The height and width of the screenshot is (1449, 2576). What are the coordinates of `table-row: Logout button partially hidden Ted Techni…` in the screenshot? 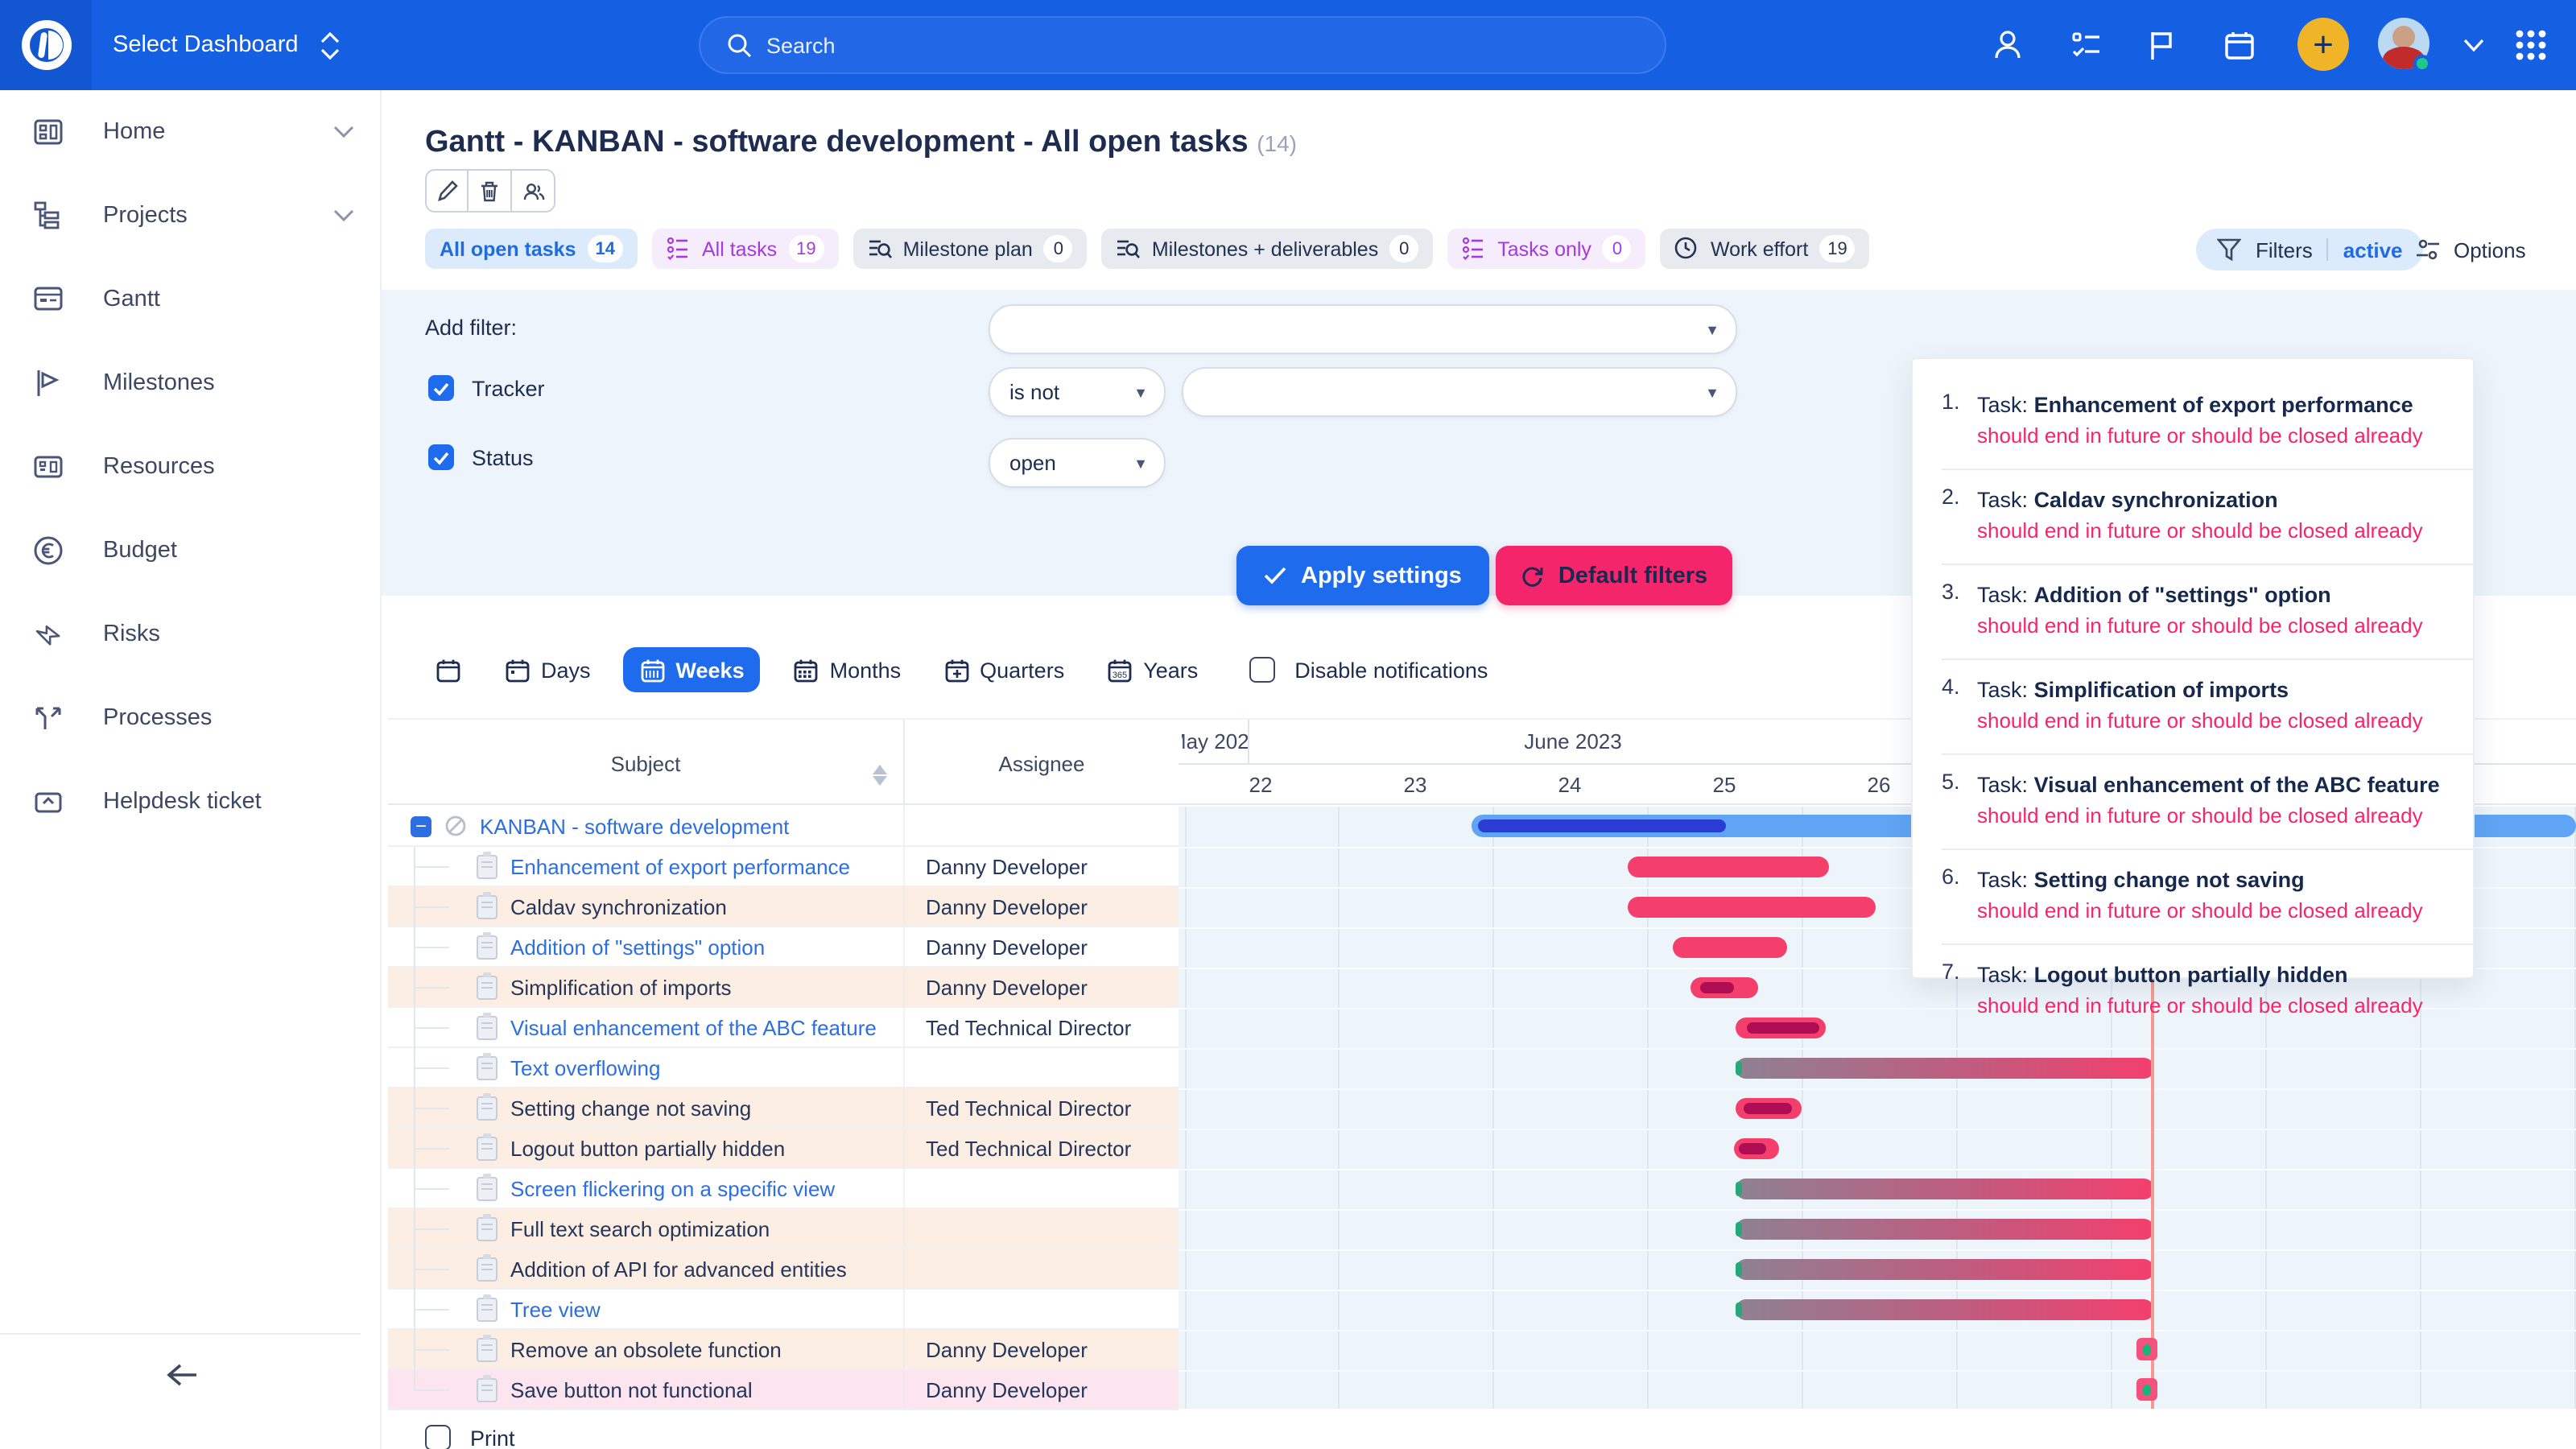 It's located at (783, 1149).